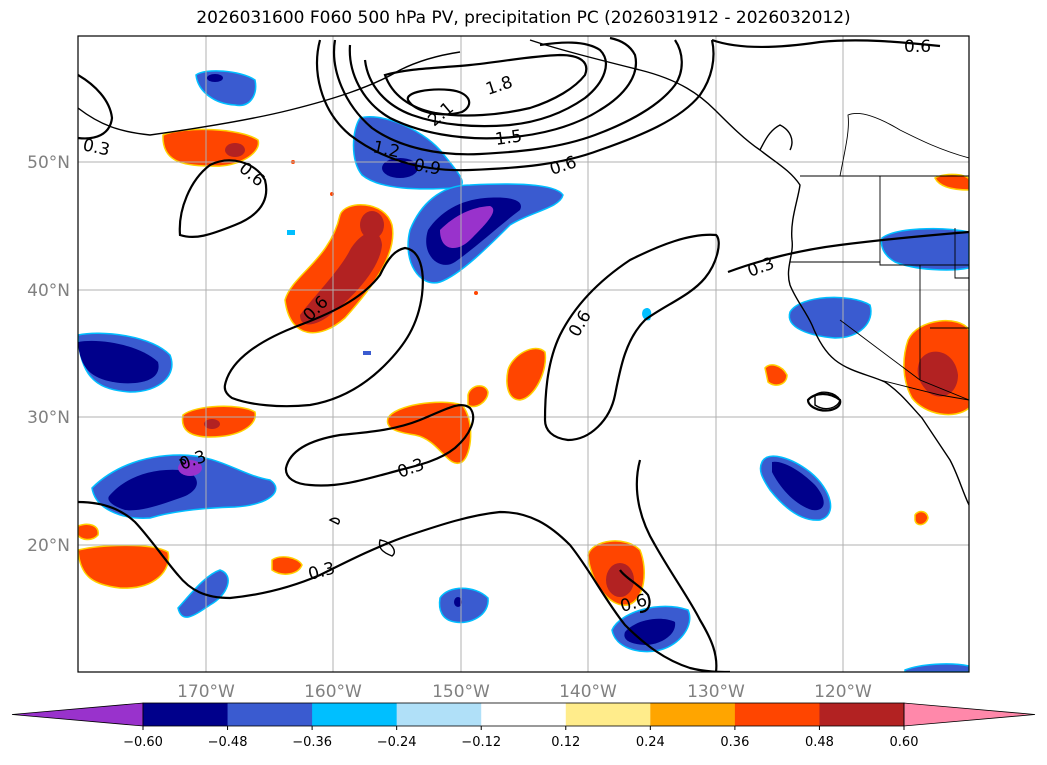 This screenshot has height=765, width=1047. Describe the element at coordinates (588, 692) in the screenshot. I see `lon-label-140w: 140°W` at that location.